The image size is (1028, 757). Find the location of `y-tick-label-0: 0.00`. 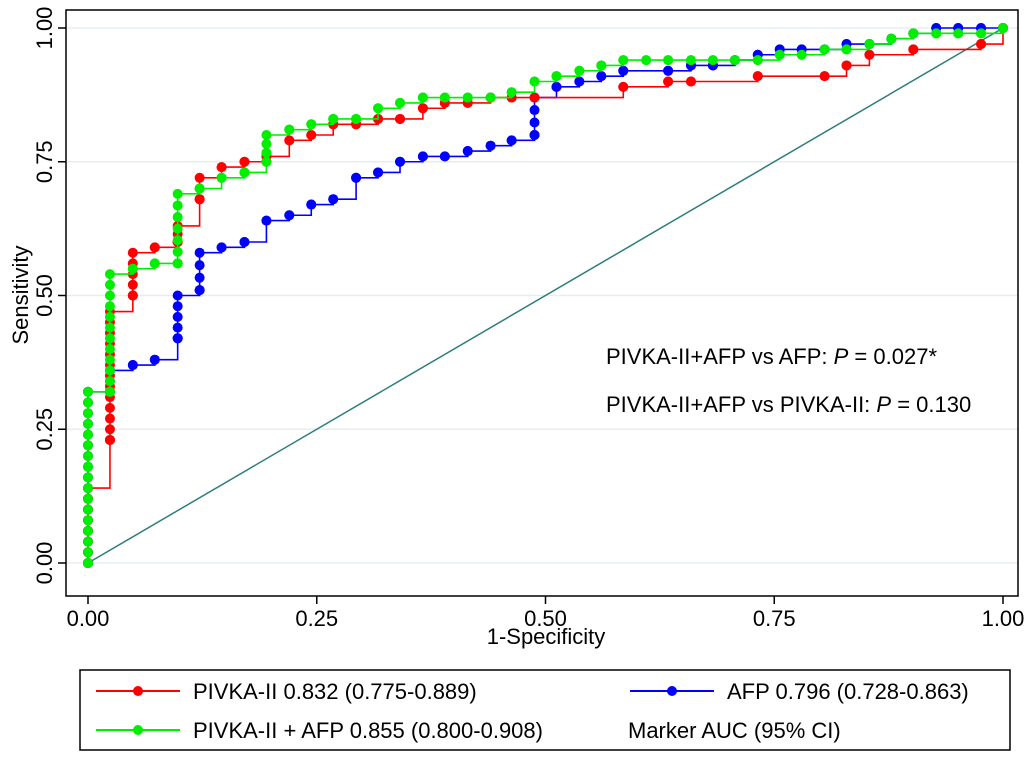

y-tick-label-0: 0.00 is located at coordinates (44, 563).